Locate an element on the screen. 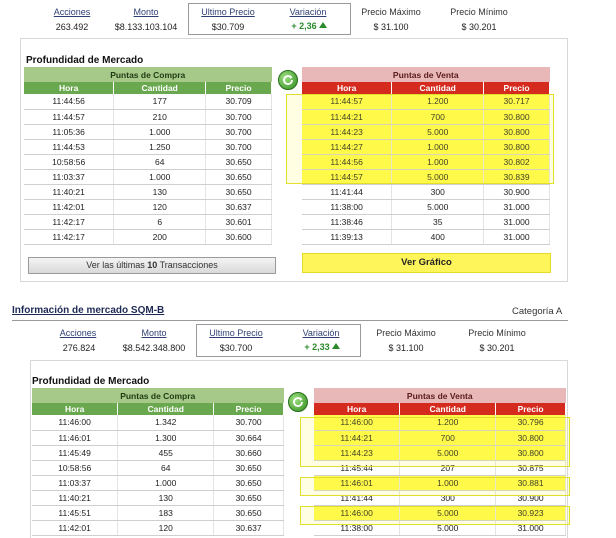  precio-maximo-value: $ 31.100 is located at coordinates (391, 27).